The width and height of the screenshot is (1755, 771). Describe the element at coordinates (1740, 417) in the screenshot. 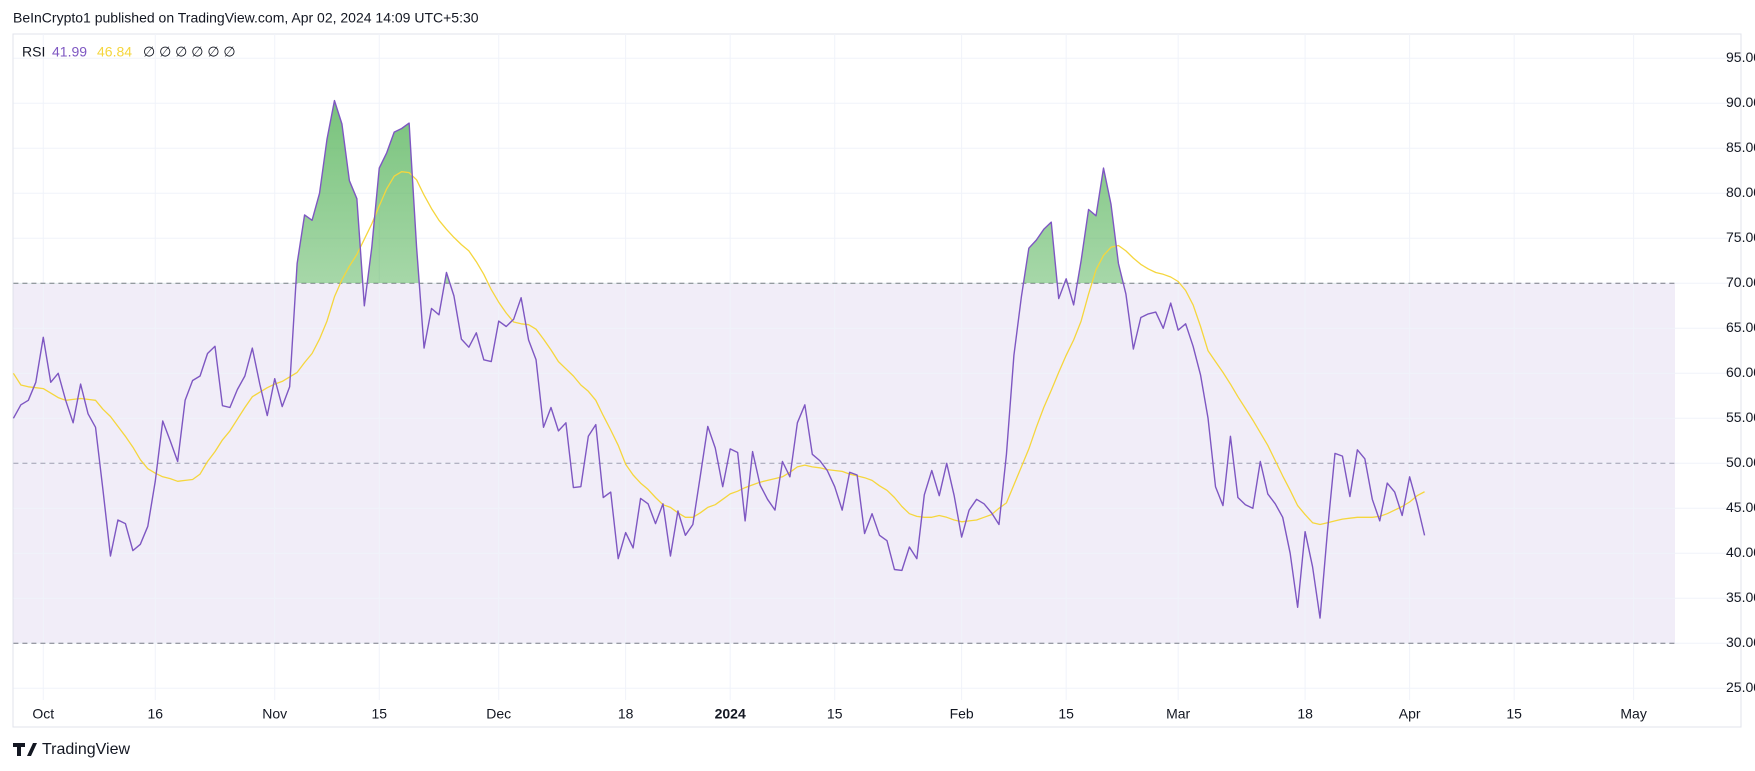

I see `y-tick-label: 55.00` at that location.